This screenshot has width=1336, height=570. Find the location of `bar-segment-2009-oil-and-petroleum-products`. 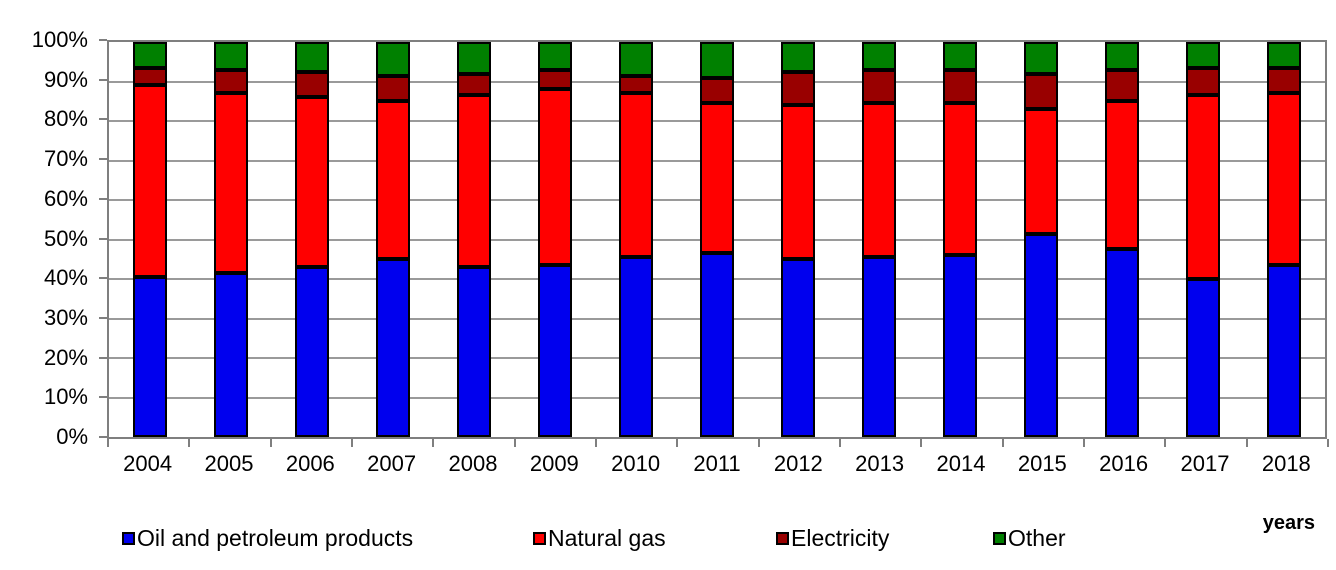

bar-segment-2009-oil-and-petroleum-products is located at coordinates (554, 351).